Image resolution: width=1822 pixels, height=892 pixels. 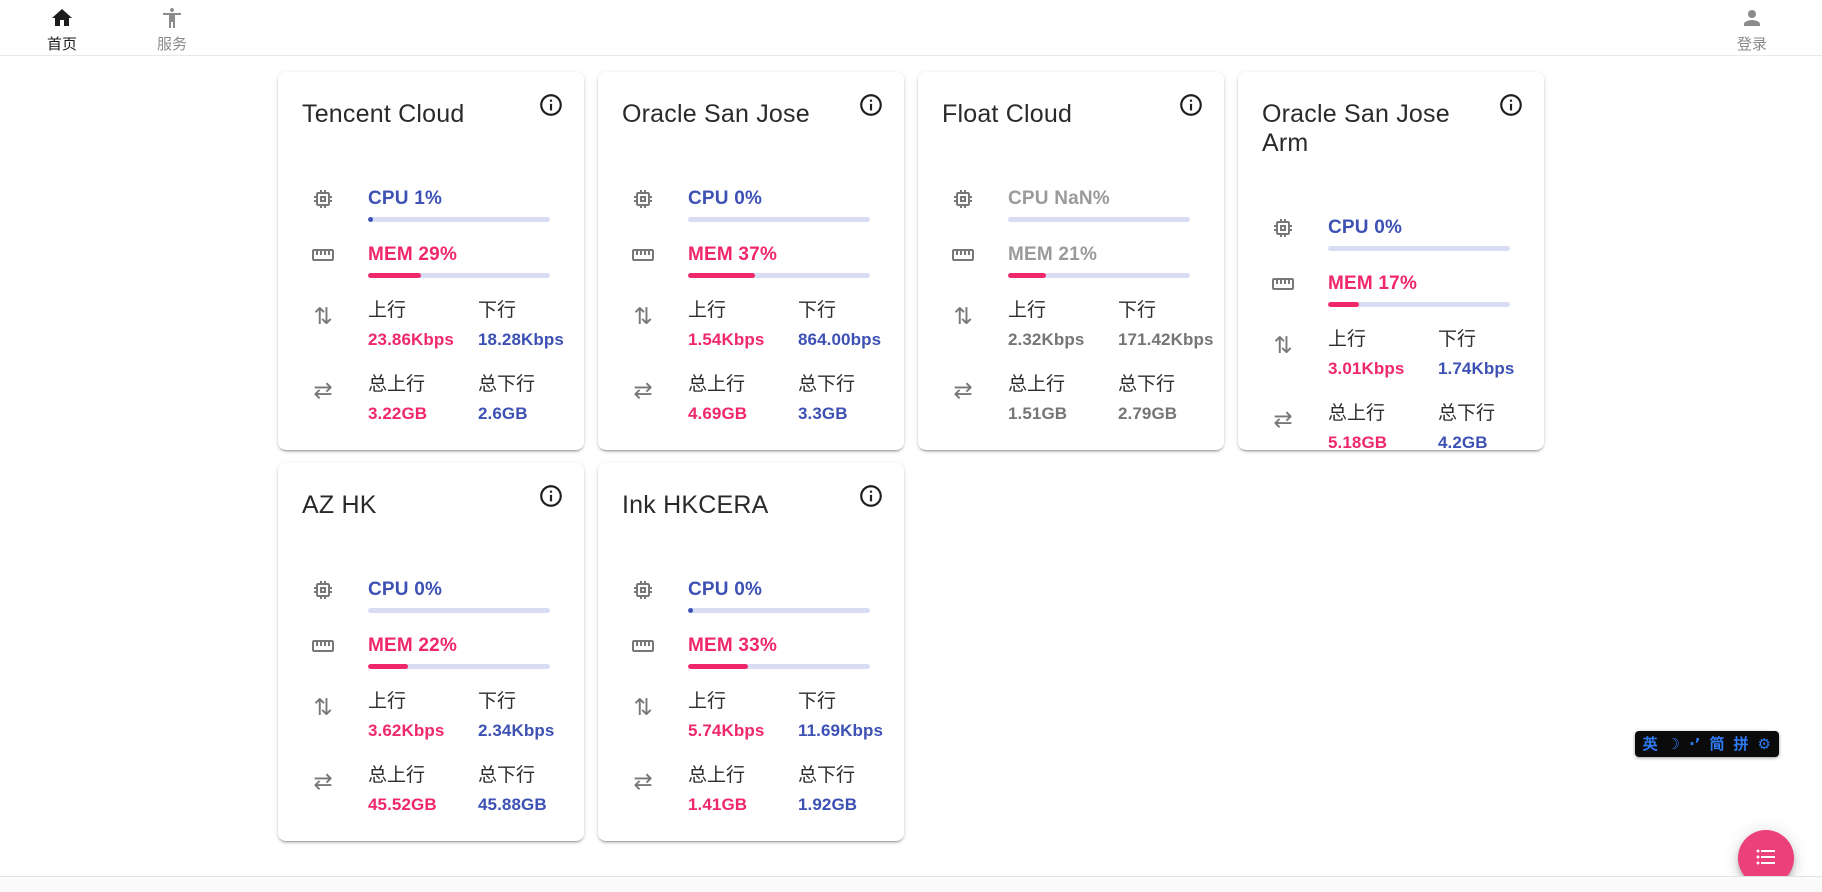 What do you see at coordinates (726, 730) in the screenshot?
I see `upload-speed-value: 5.74Kbps` at bounding box center [726, 730].